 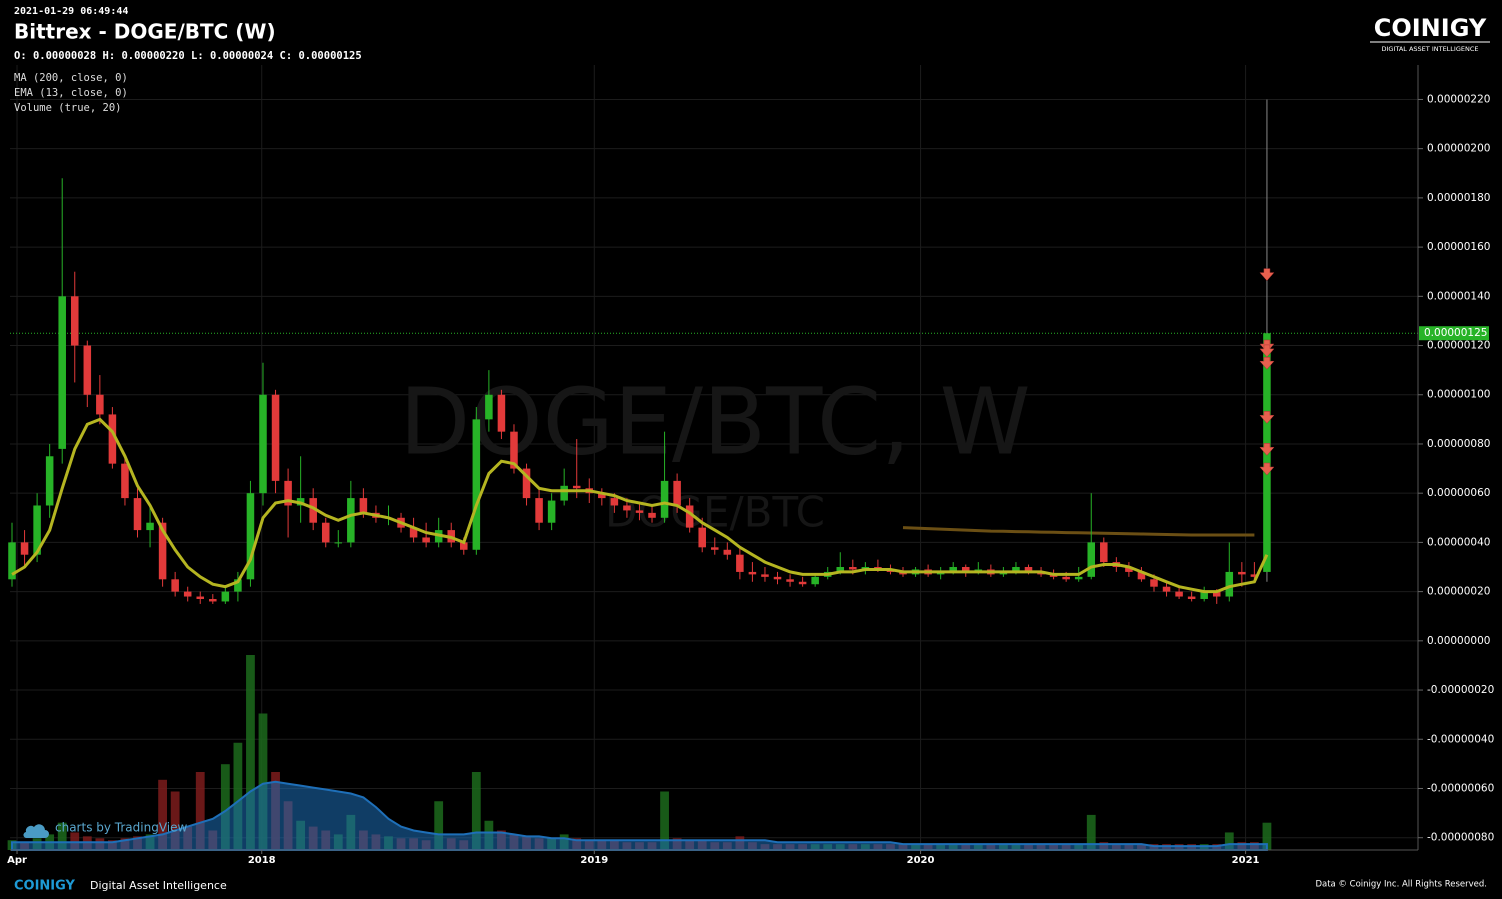 I want to click on tradingview-credit: charts by TradingView, so click(x=121, y=828).